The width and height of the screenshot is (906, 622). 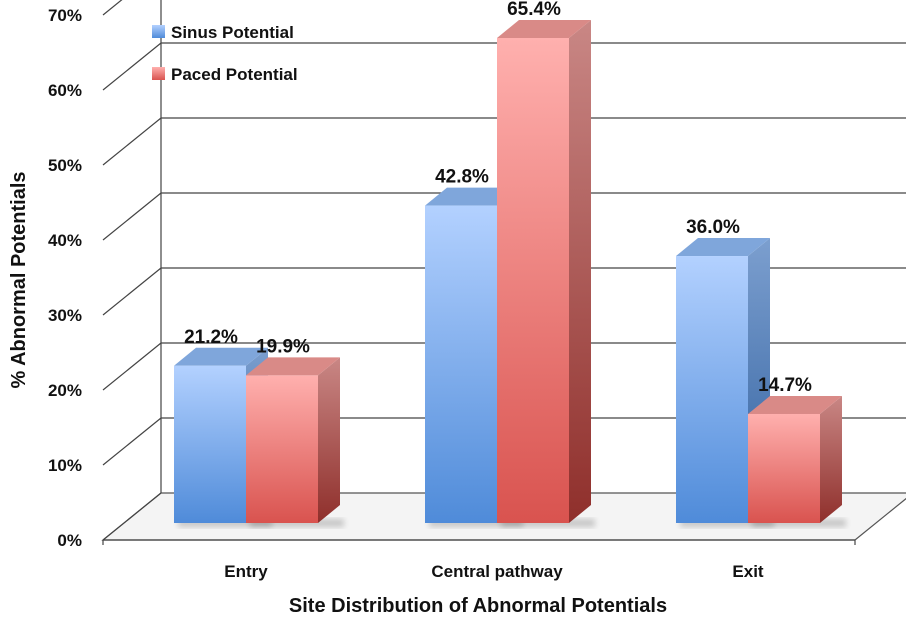 I want to click on legend-label: Paced Potential, so click(x=234, y=74).